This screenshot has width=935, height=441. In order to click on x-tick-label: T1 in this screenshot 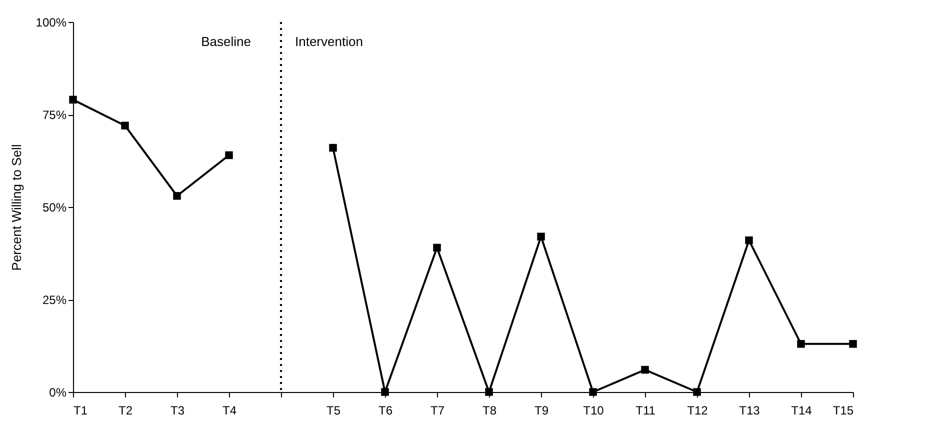, I will do `click(81, 411)`.